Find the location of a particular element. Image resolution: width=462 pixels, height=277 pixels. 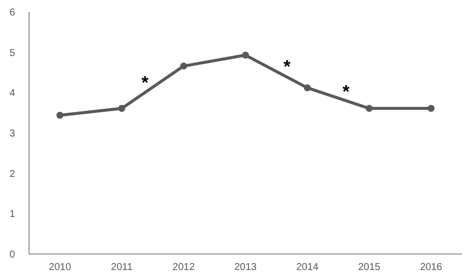

y-tick-label: 6 is located at coordinates (12, 13).